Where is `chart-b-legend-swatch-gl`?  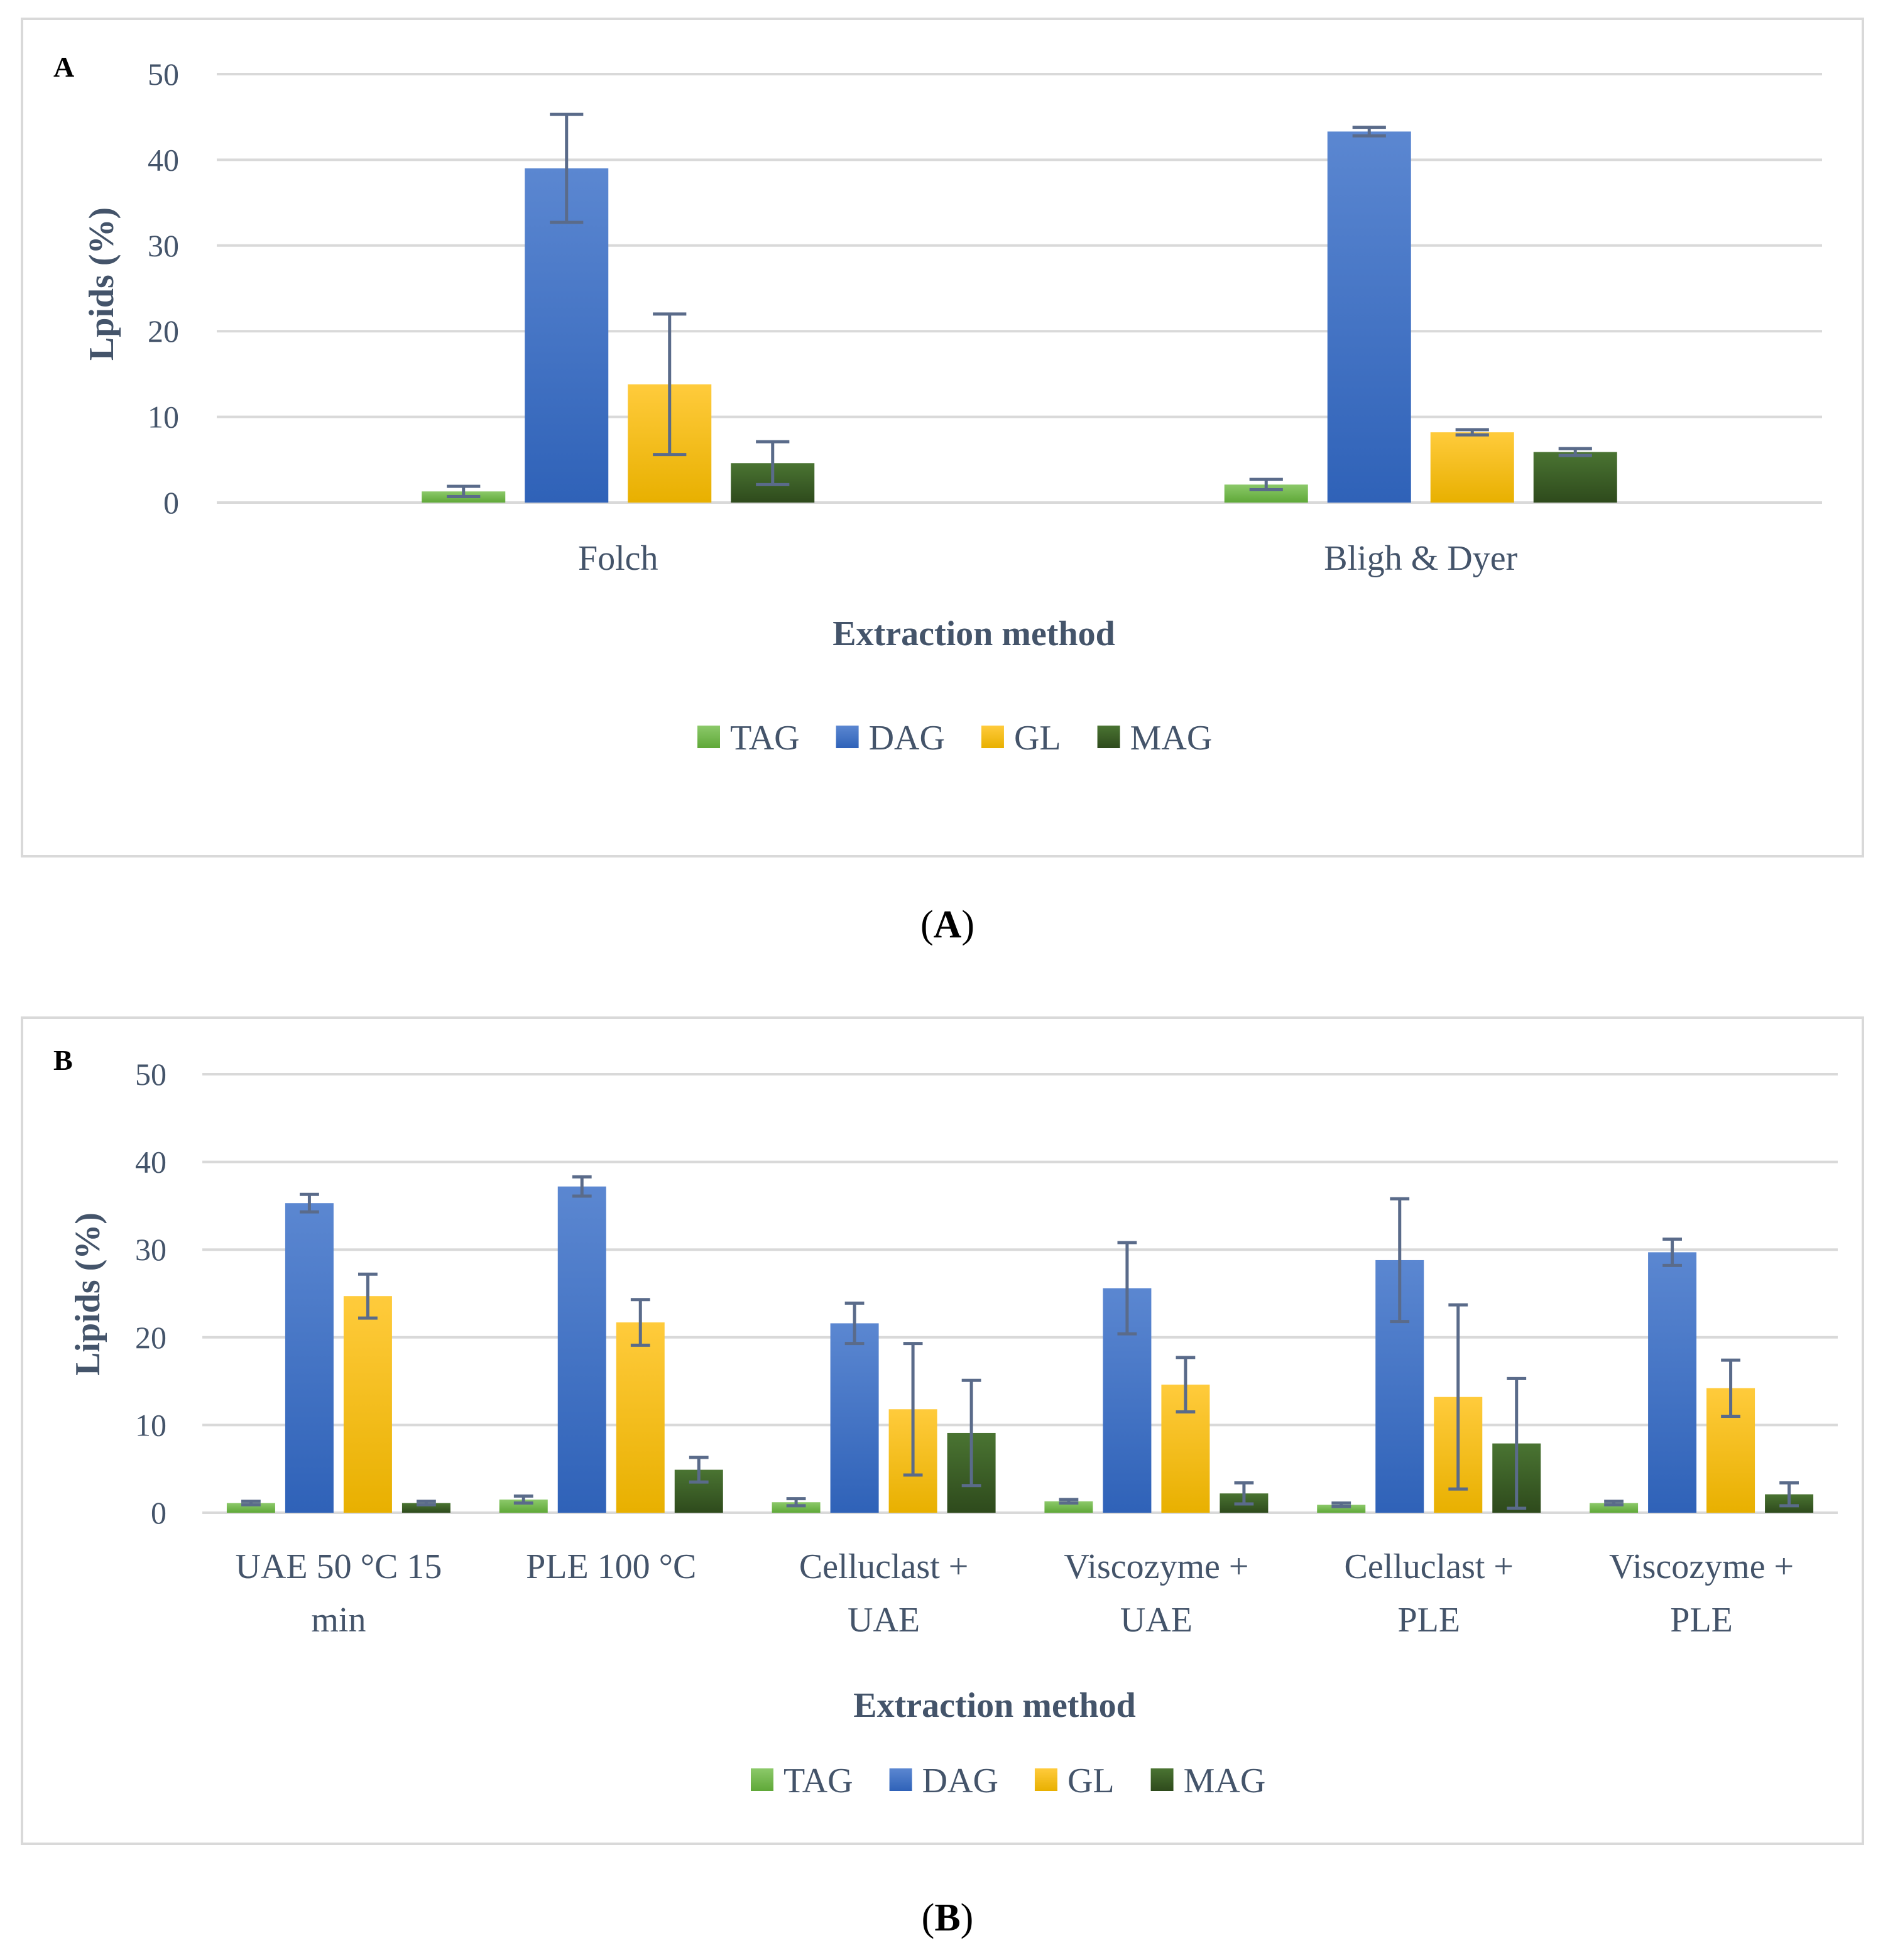 chart-b-legend-swatch-gl is located at coordinates (1046, 1779).